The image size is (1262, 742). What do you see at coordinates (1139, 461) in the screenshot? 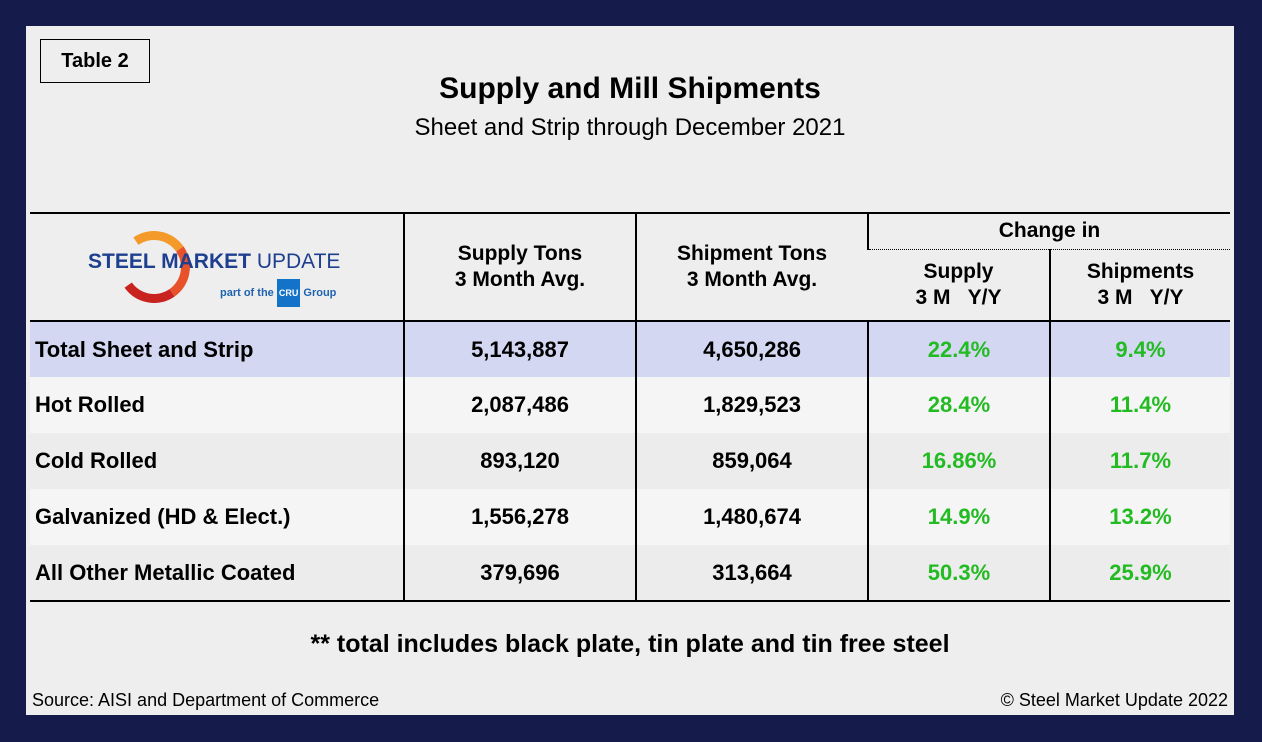
I see `shipments-change: 11.7%` at bounding box center [1139, 461].